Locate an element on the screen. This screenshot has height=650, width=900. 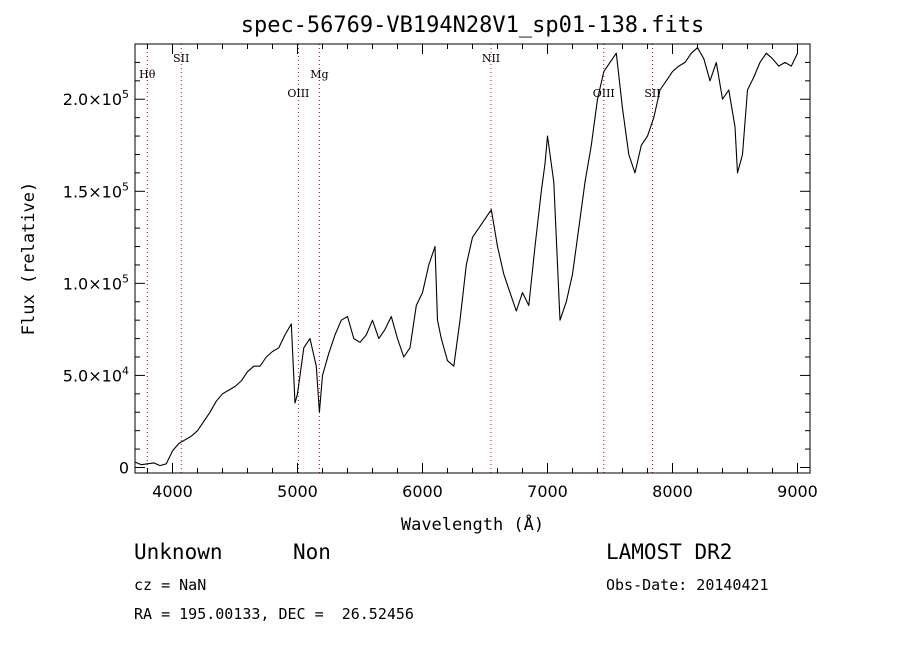
line-label: Hθ is located at coordinates (147, 74).